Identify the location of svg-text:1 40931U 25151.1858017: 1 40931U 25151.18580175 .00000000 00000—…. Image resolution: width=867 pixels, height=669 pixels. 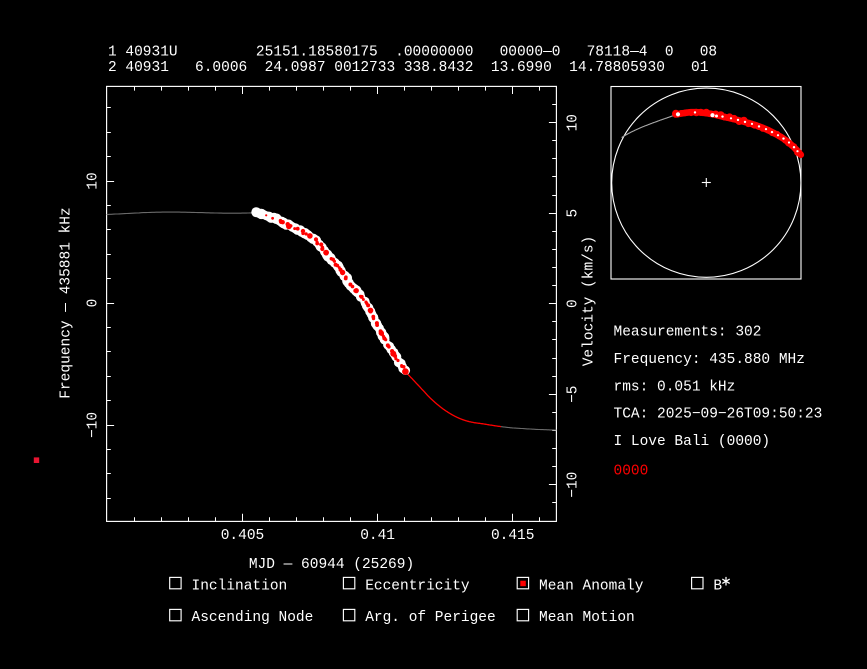
(412, 53).